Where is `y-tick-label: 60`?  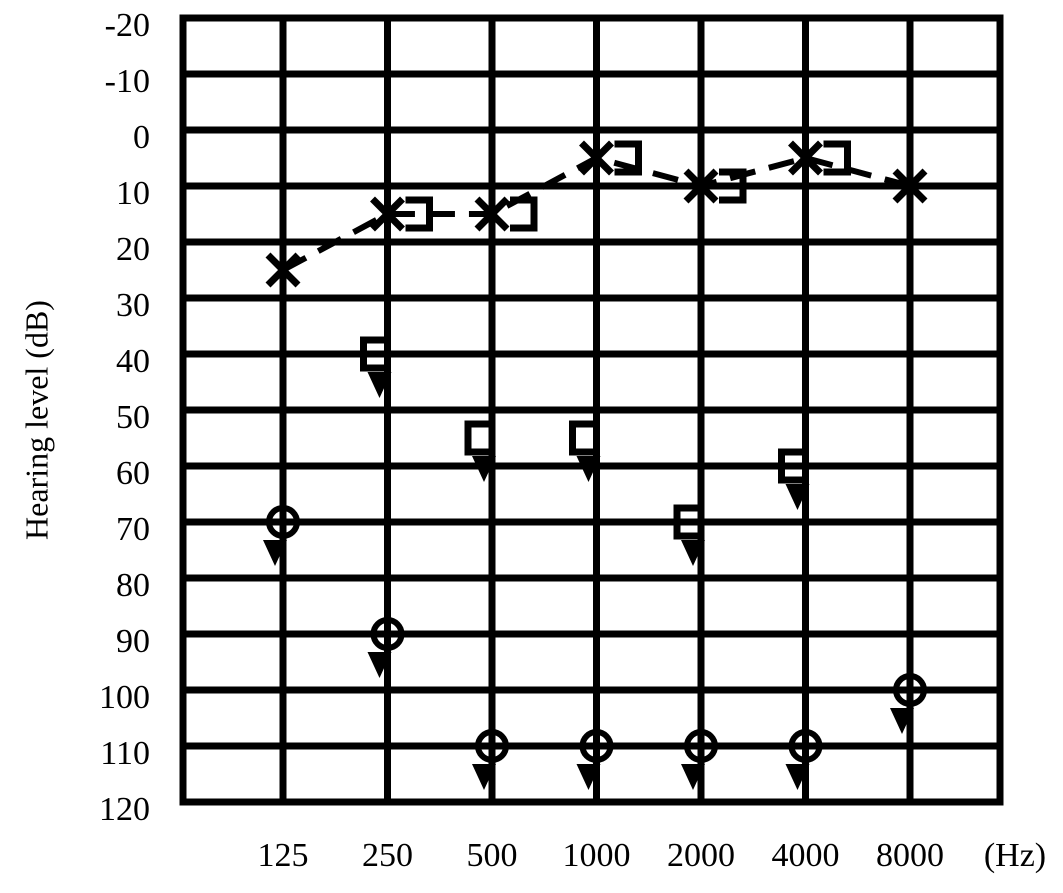 y-tick-label: 60 is located at coordinates (133, 473).